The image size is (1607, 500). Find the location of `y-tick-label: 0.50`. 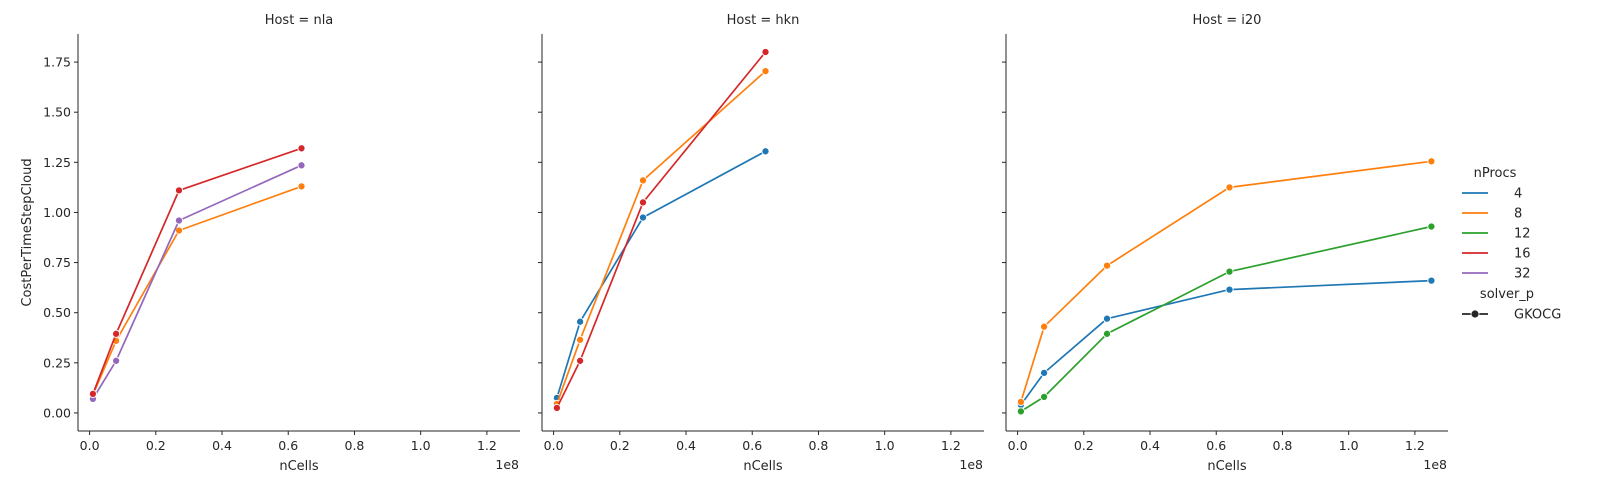

y-tick-label: 0.50 is located at coordinates (57, 312).